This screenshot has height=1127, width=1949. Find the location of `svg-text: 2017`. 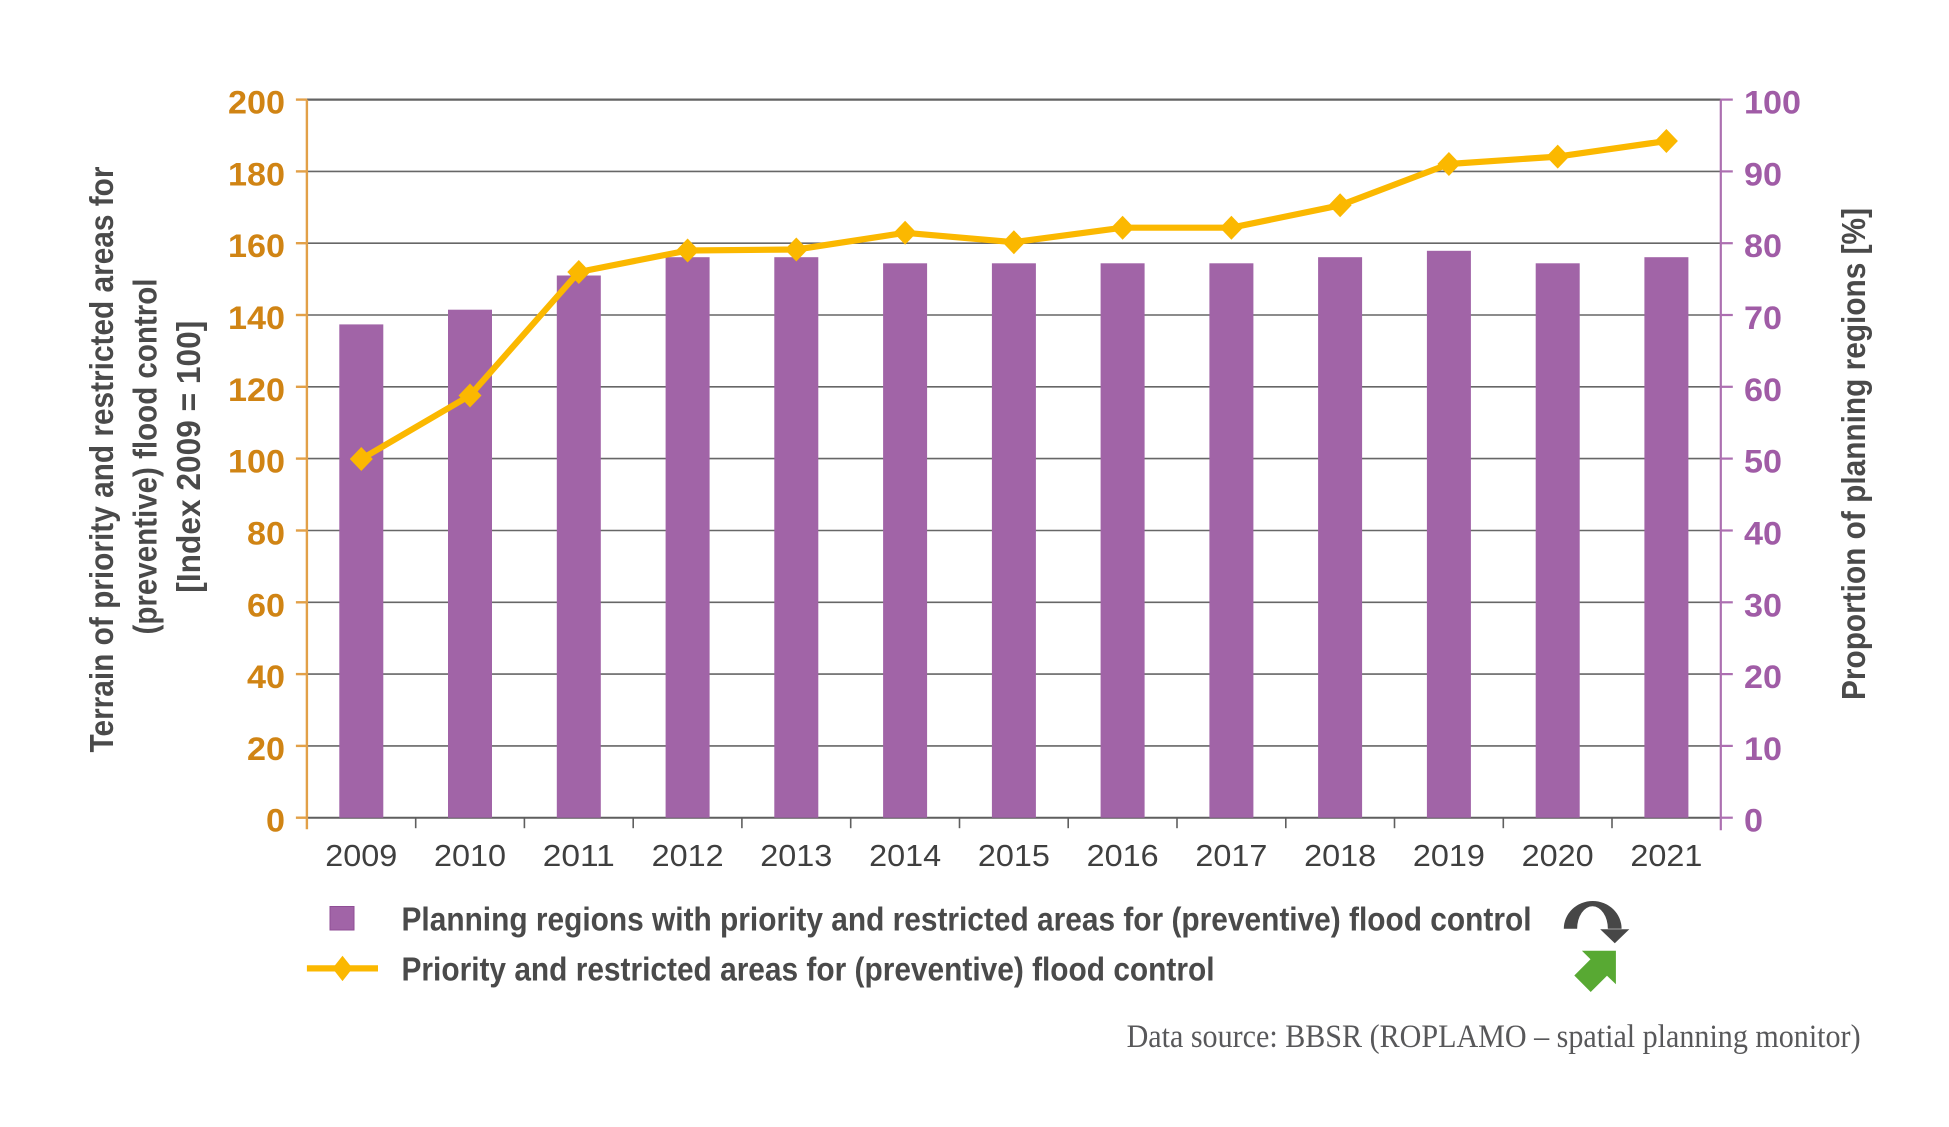

svg-text: 2017 is located at coordinates (1231, 855).